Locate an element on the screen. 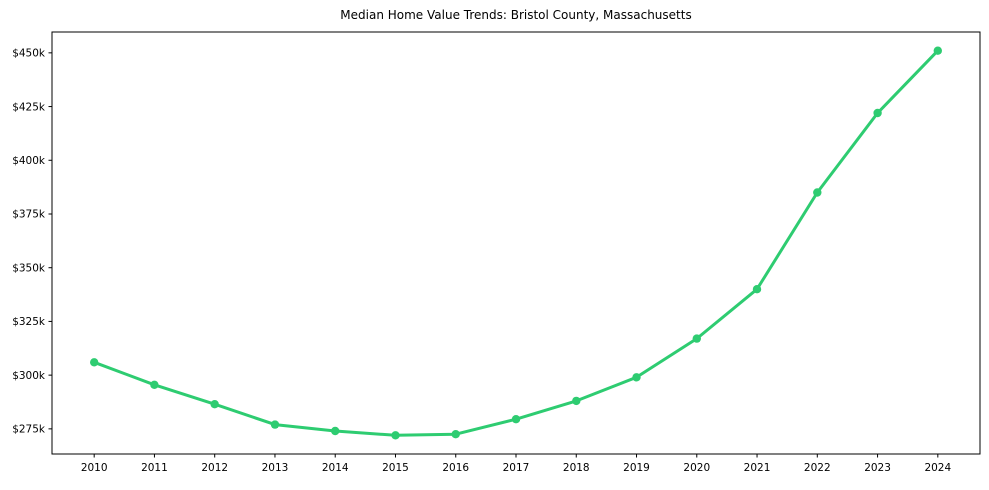 This screenshot has height=490, width=989. x-tick-label: 2020 is located at coordinates (696, 468).